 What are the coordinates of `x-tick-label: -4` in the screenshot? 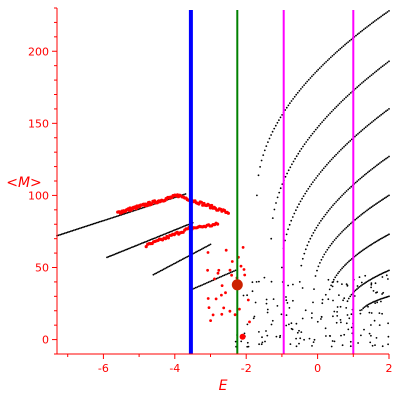 It's located at (174, 368).